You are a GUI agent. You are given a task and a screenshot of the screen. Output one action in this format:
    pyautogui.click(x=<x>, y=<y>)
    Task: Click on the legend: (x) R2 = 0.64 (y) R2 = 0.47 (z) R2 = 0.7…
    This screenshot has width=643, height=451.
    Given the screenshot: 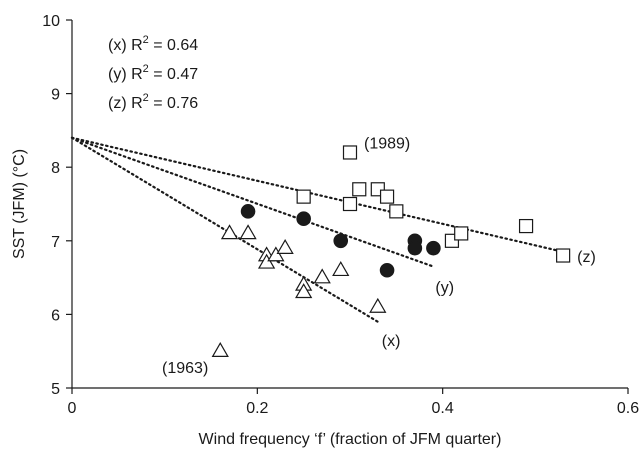 What is the action you would take?
    pyautogui.click(x=153, y=73)
    